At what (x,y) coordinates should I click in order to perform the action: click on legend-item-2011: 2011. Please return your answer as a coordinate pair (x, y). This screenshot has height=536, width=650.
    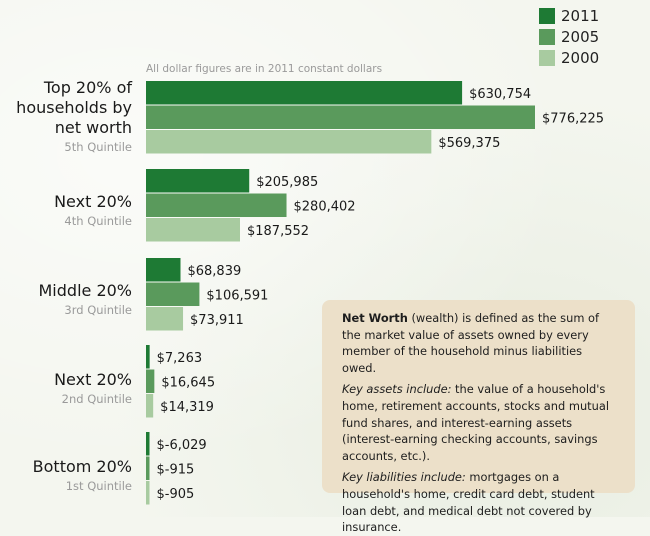
    Looking at the image, I should click on (589, 15).